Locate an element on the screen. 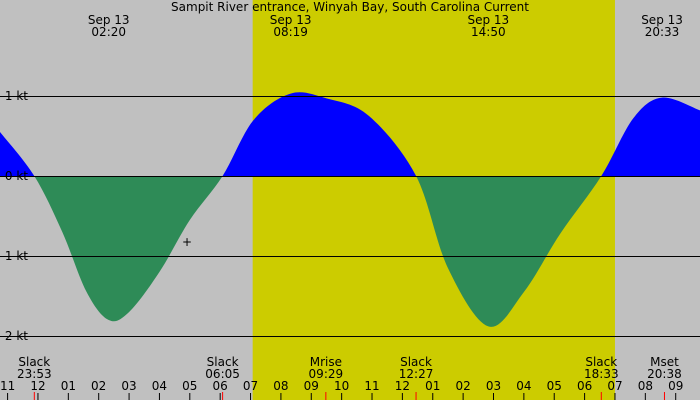 This screenshot has height=400, width=700. event-time-label: 12:27 is located at coordinates (416, 374).